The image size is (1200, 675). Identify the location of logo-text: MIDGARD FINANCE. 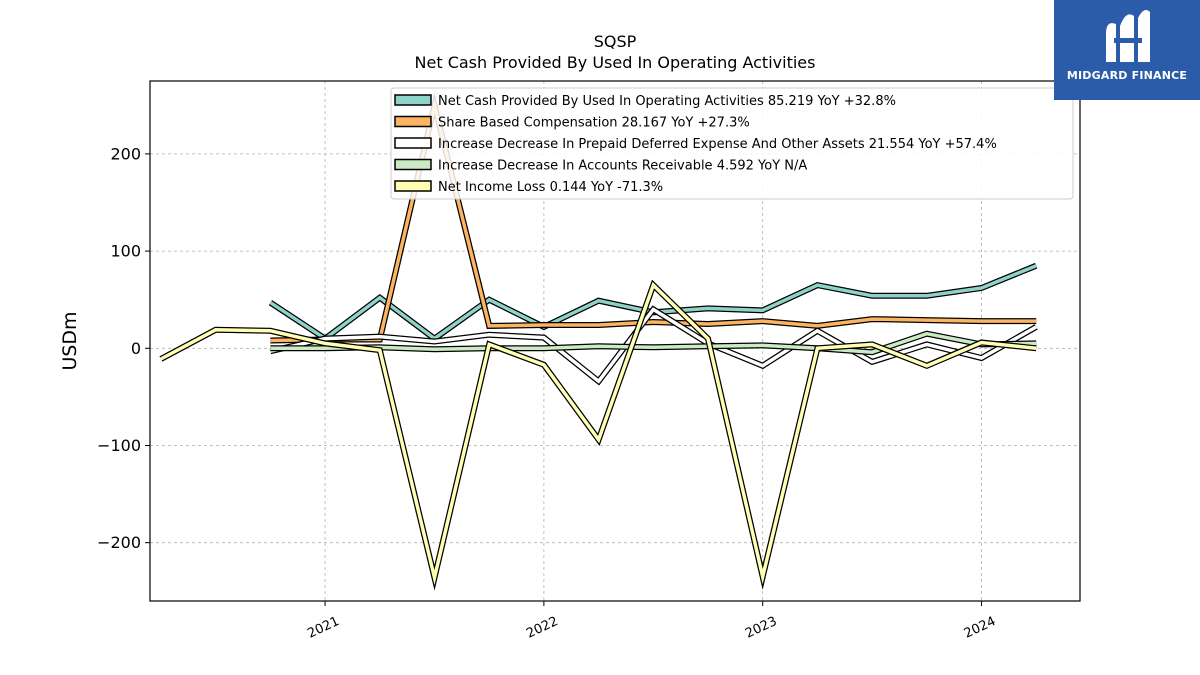
(1127, 75).